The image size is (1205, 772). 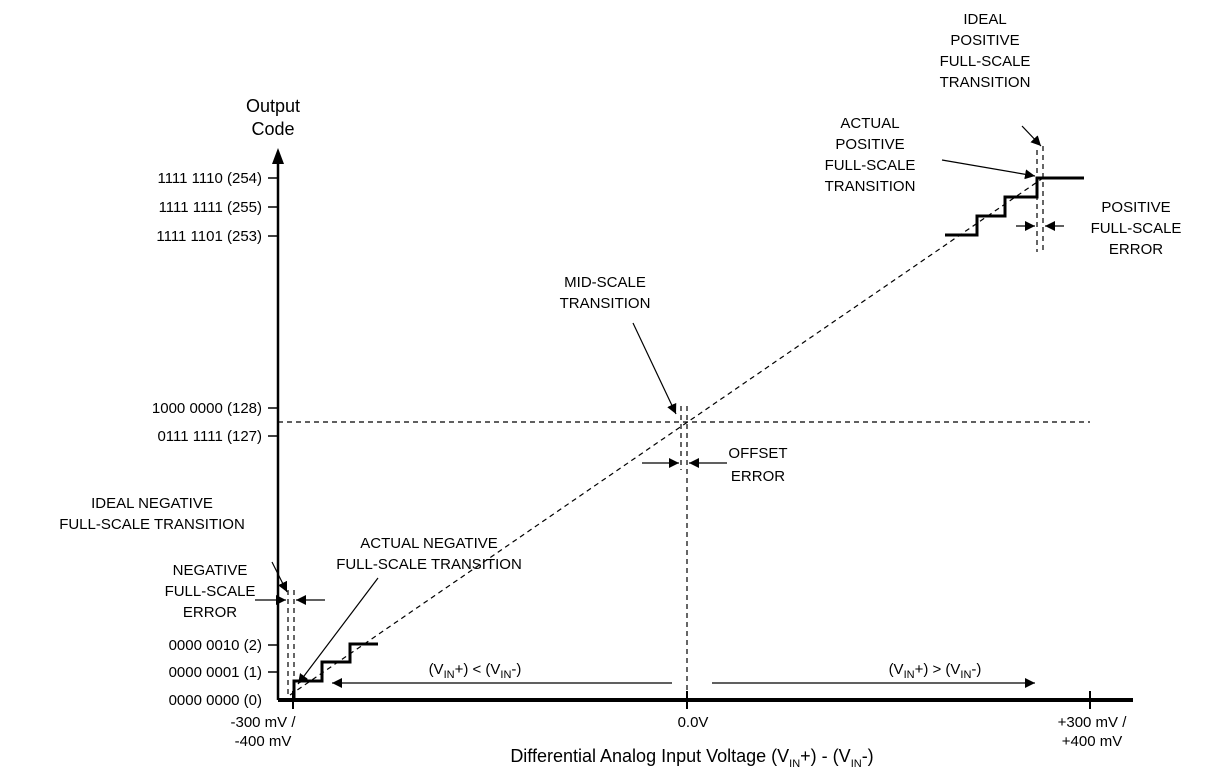 What do you see at coordinates (988, 169) in the screenshot?
I see `actual-pos-pointer` at bounding box center [988, 169].